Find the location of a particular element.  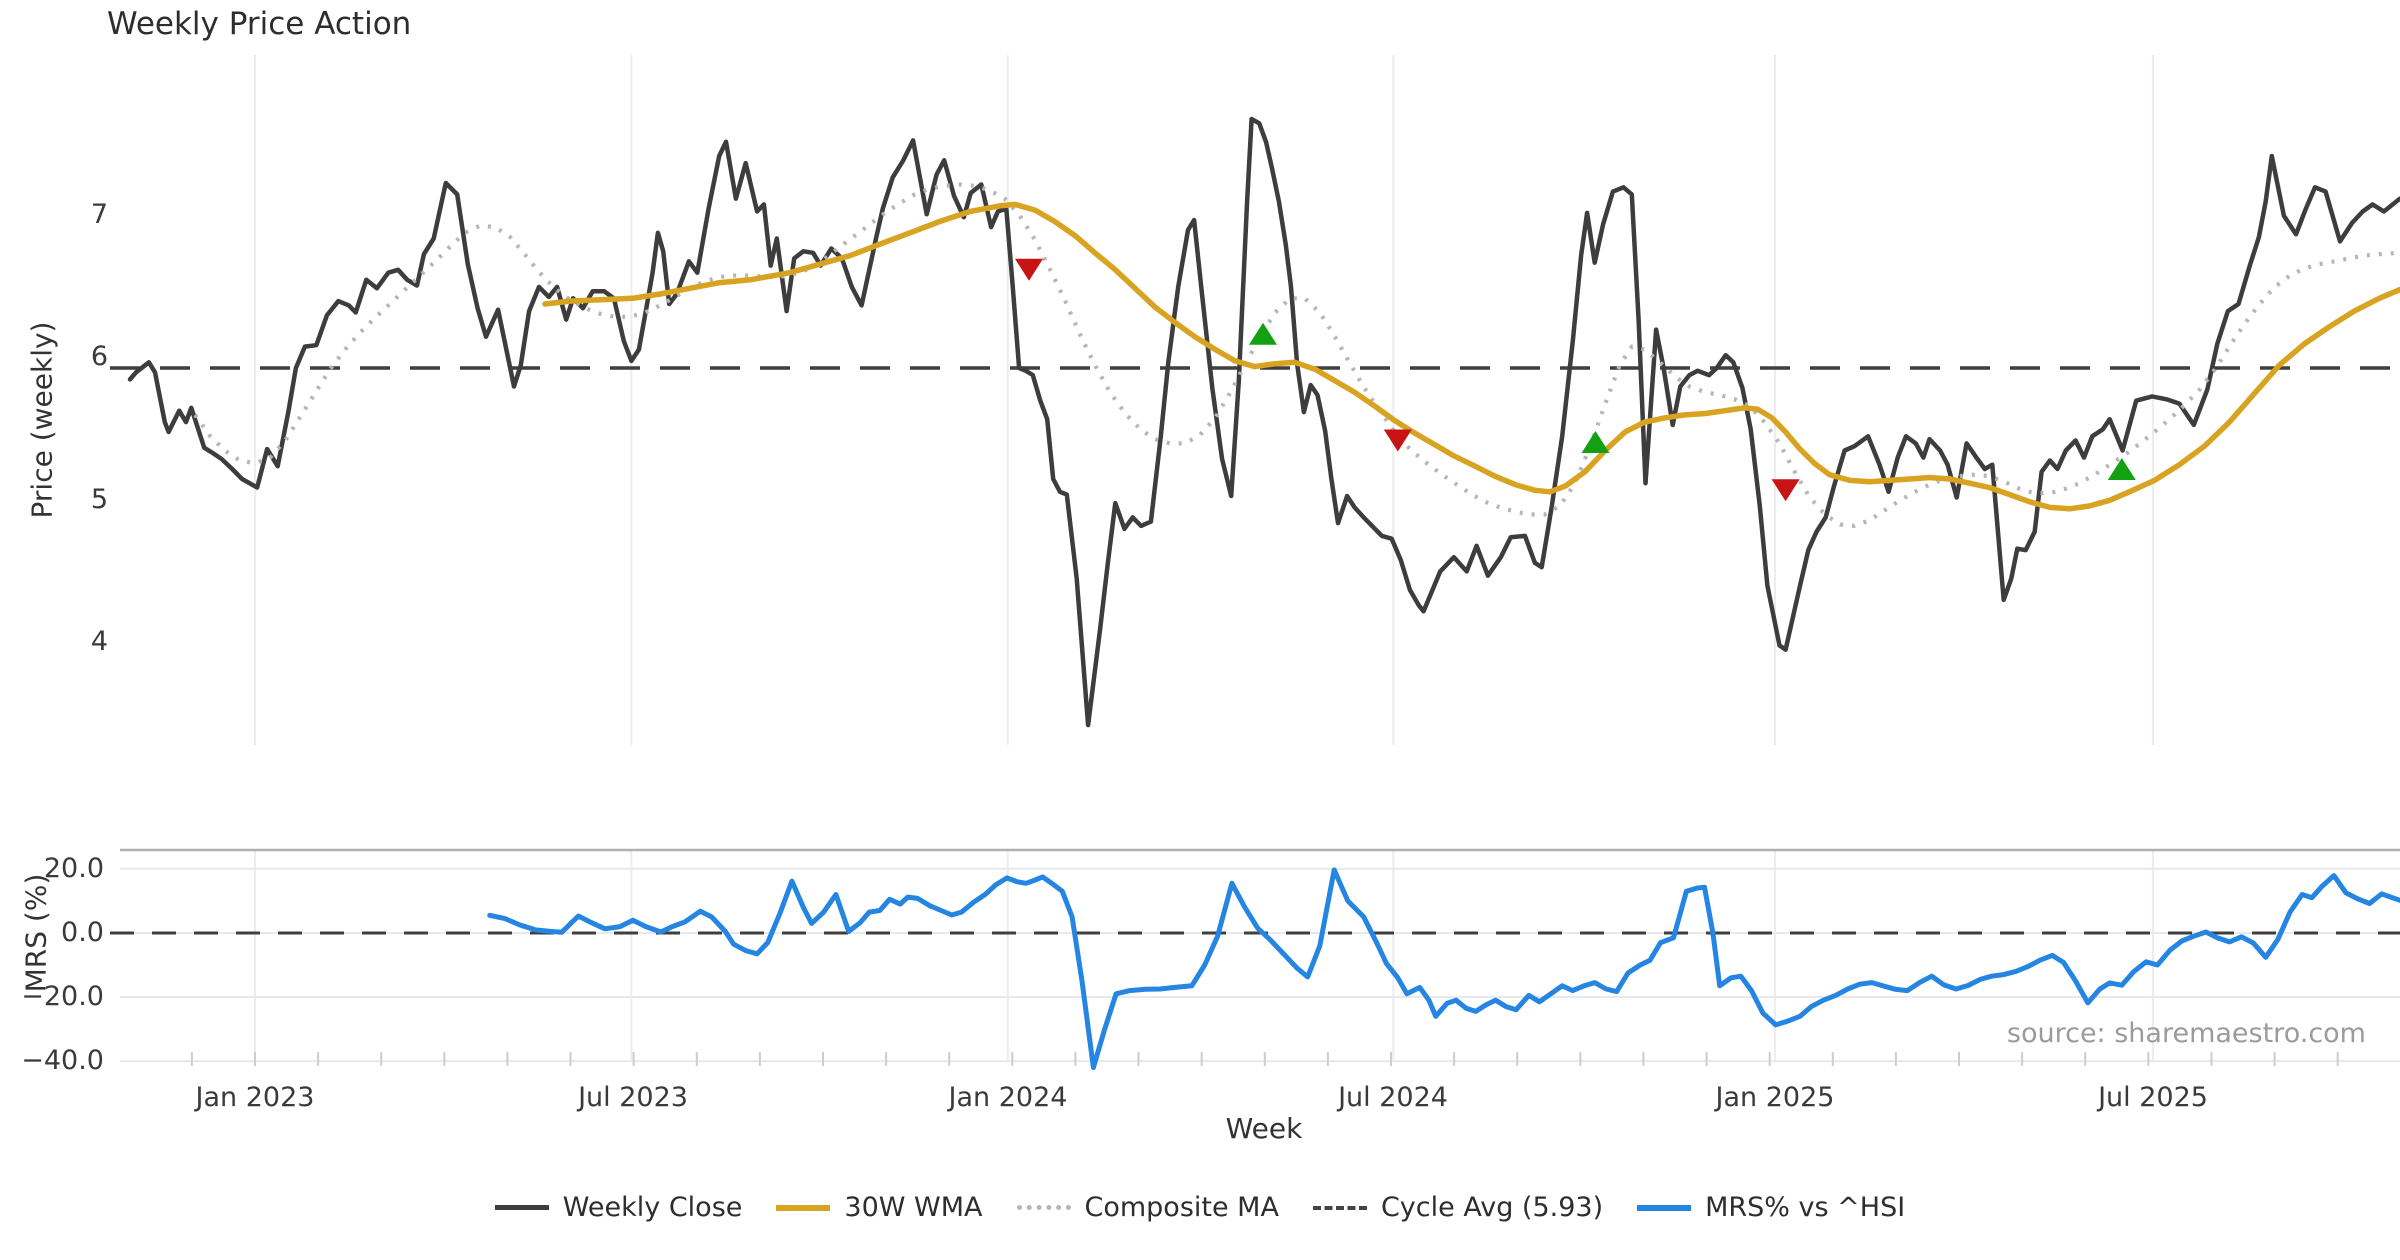

x-tick-jan-2025: Jan 2025 is located at coordinates (1775, 1097).